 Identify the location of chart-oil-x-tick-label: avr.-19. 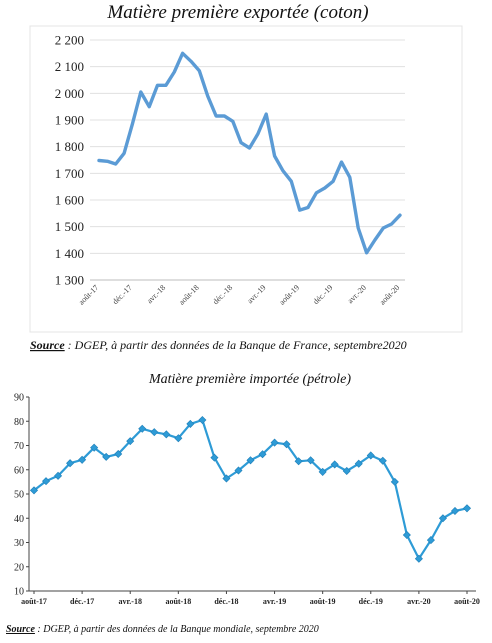
(274, 601).